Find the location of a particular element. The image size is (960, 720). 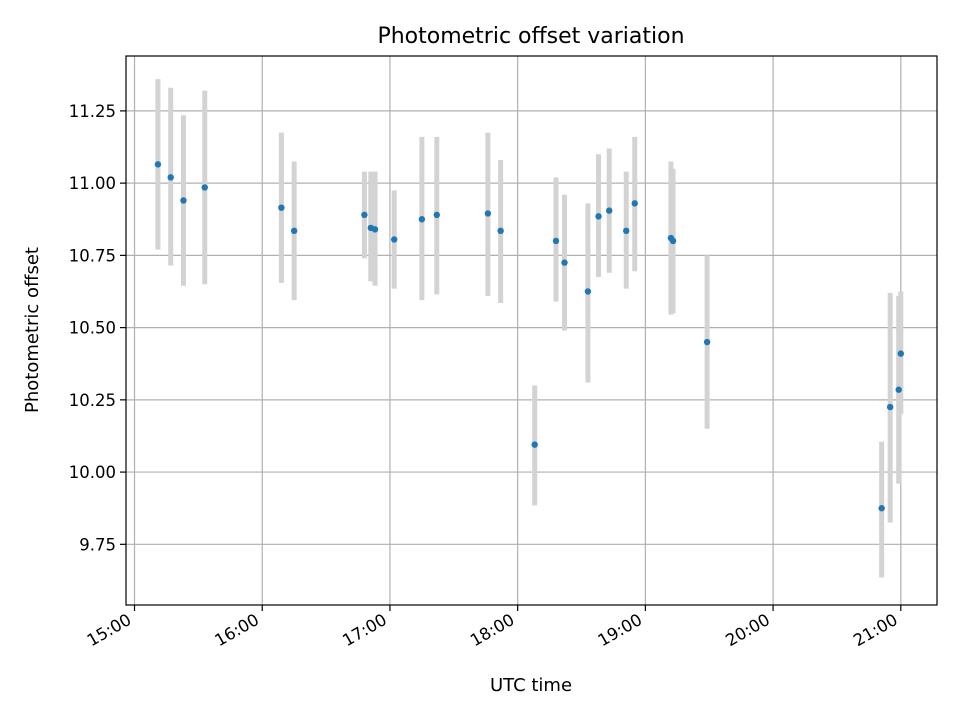

y-tick-label: 11.00 is located at coordinates (92, 183).